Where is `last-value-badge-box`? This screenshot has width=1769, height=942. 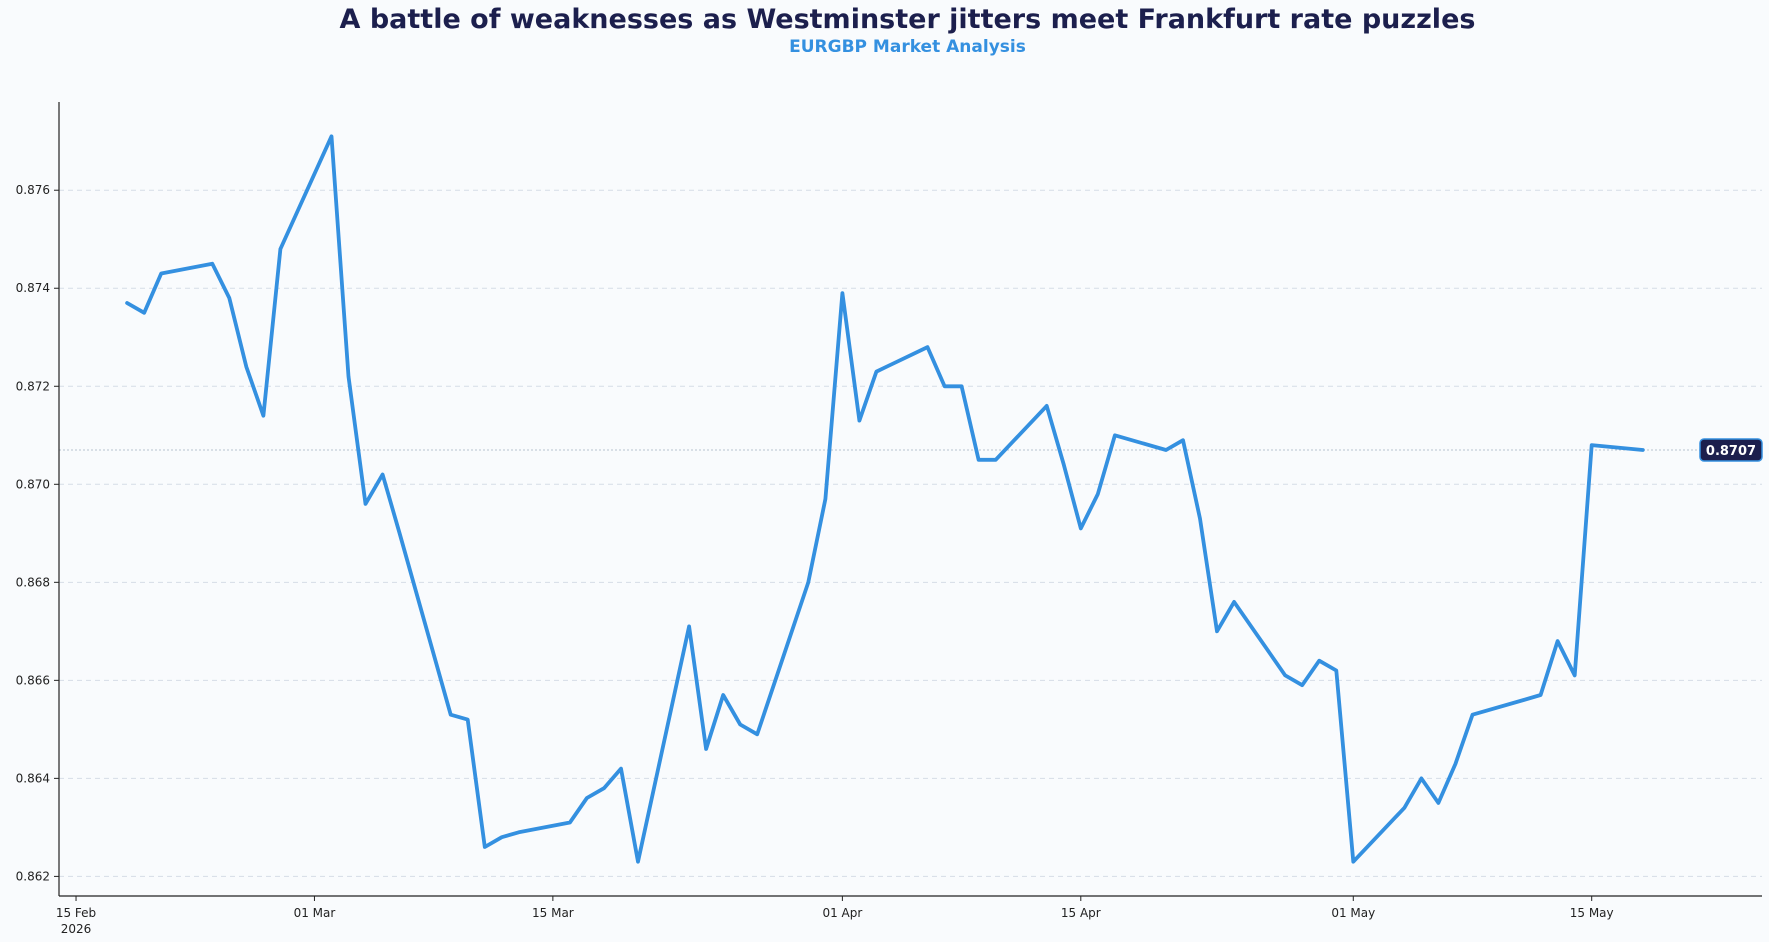 last-value-badge-box is located at coordinates (1731, 450).